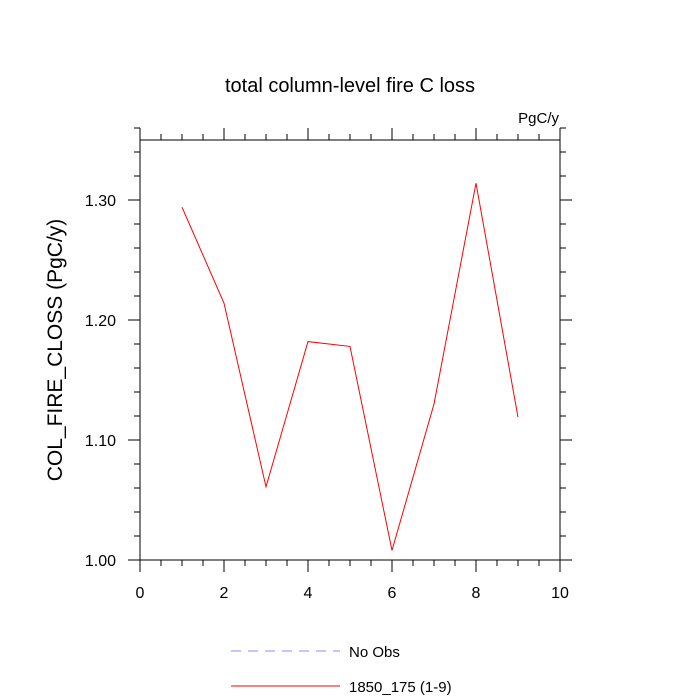 The image size is (700, 700). I want to click on y-tick-label: 1.20, so click(100, 321).